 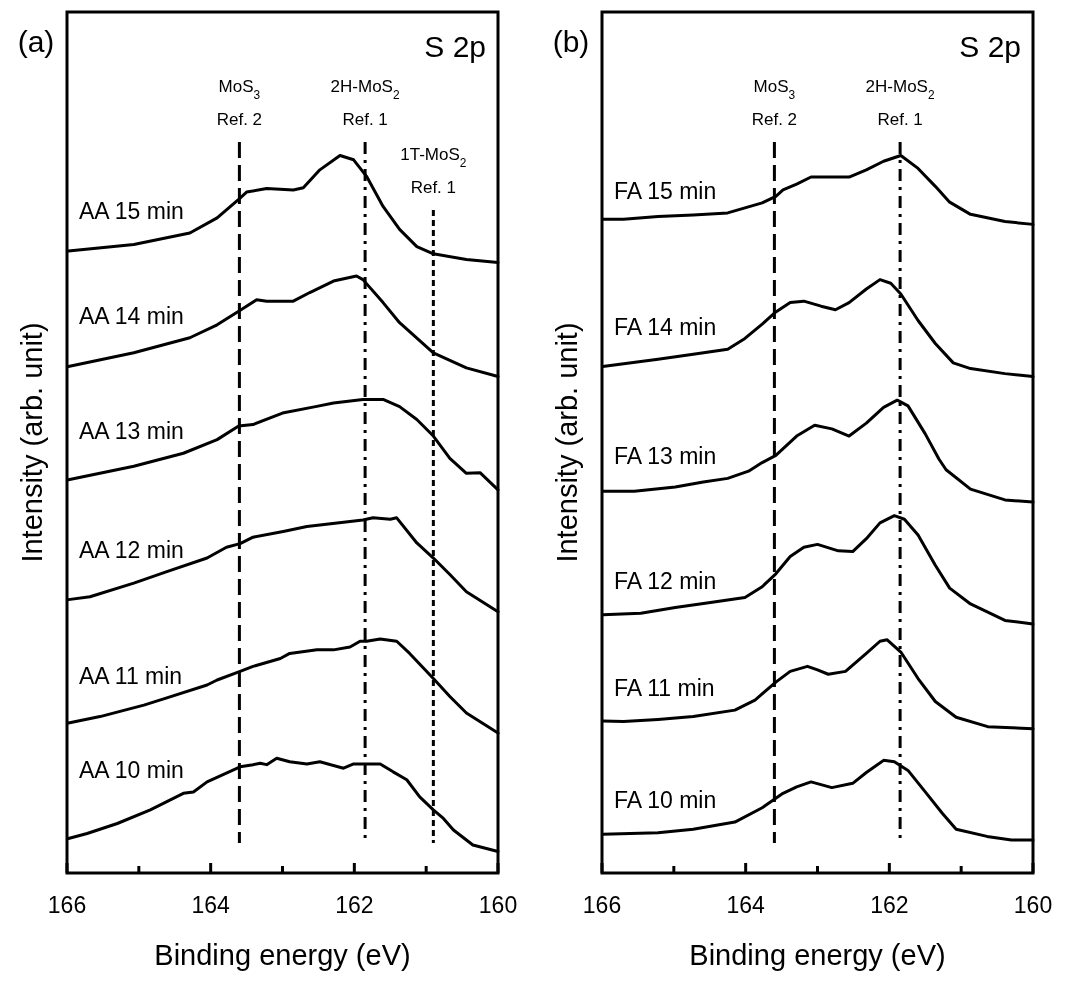 I want to click on series-label: FA 14 min, so click(x=665, y=327).